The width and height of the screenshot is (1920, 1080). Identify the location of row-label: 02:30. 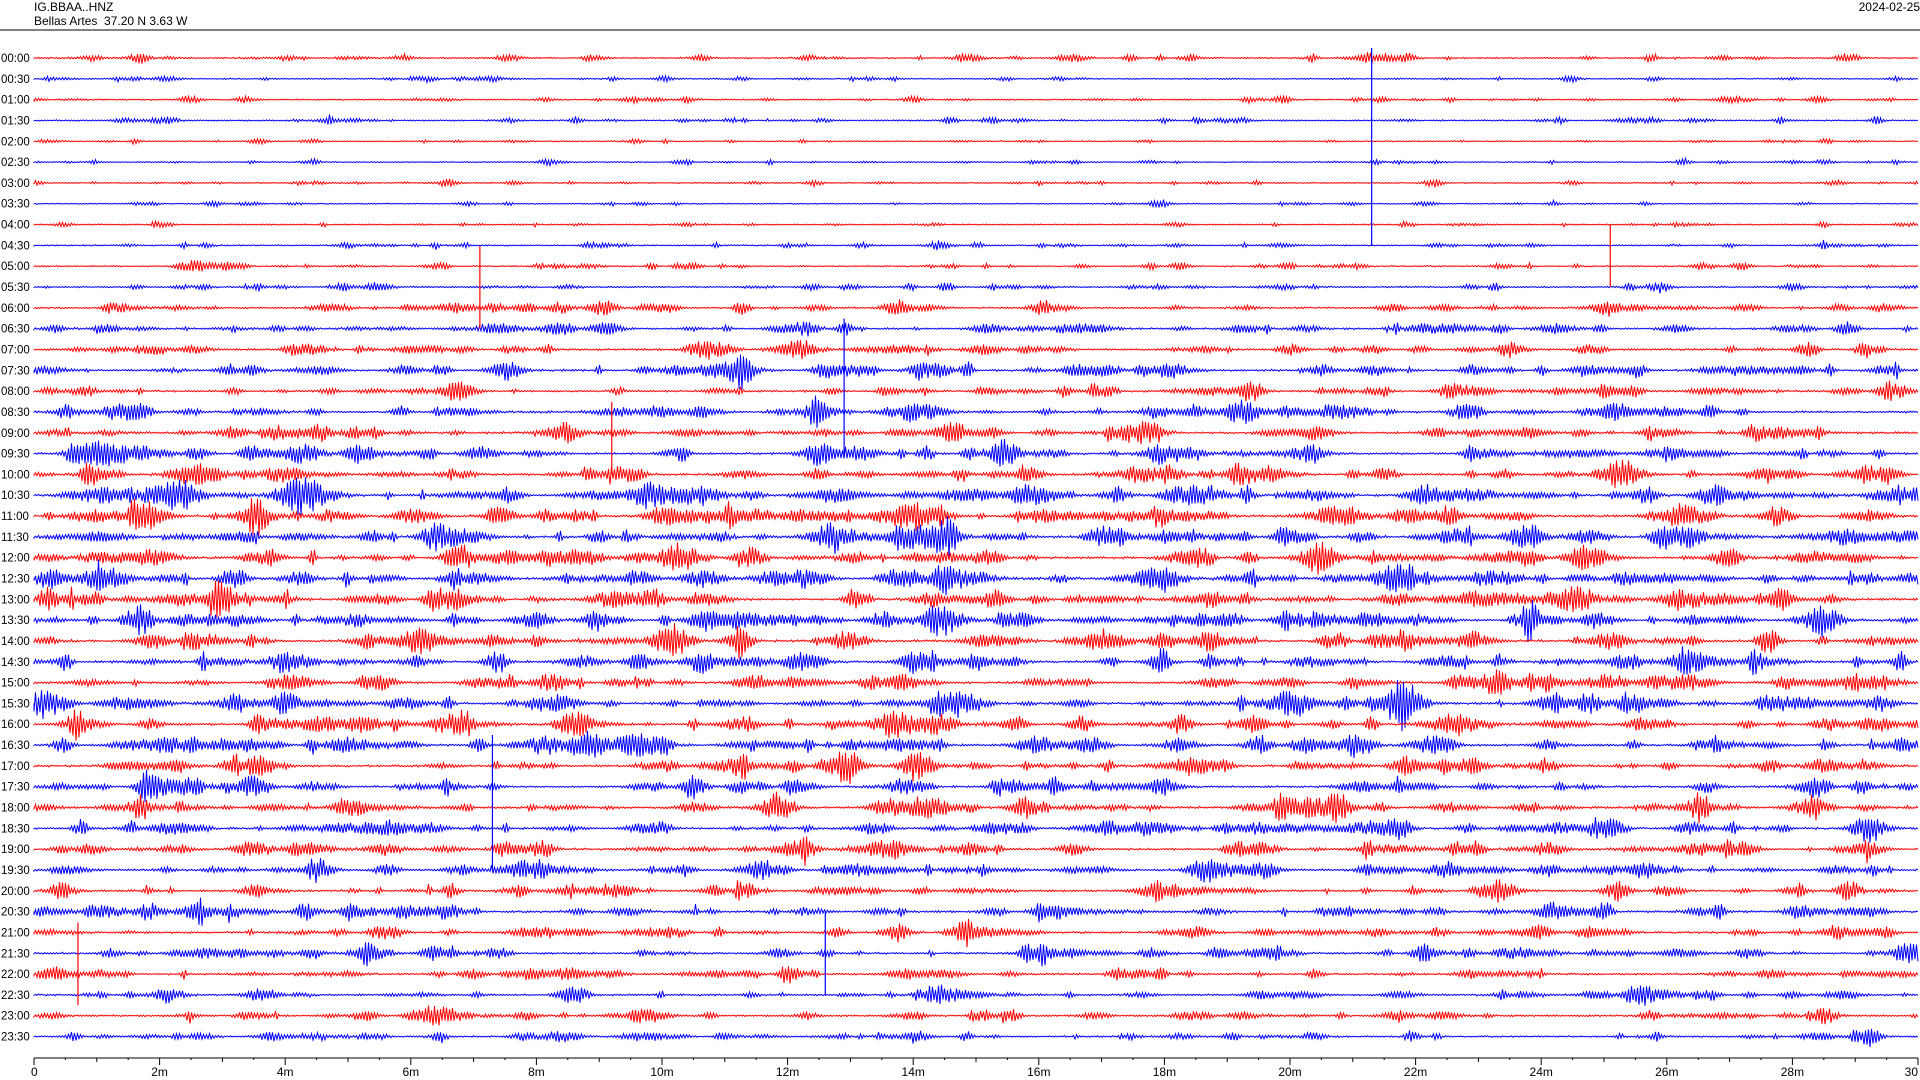
(15, 163).